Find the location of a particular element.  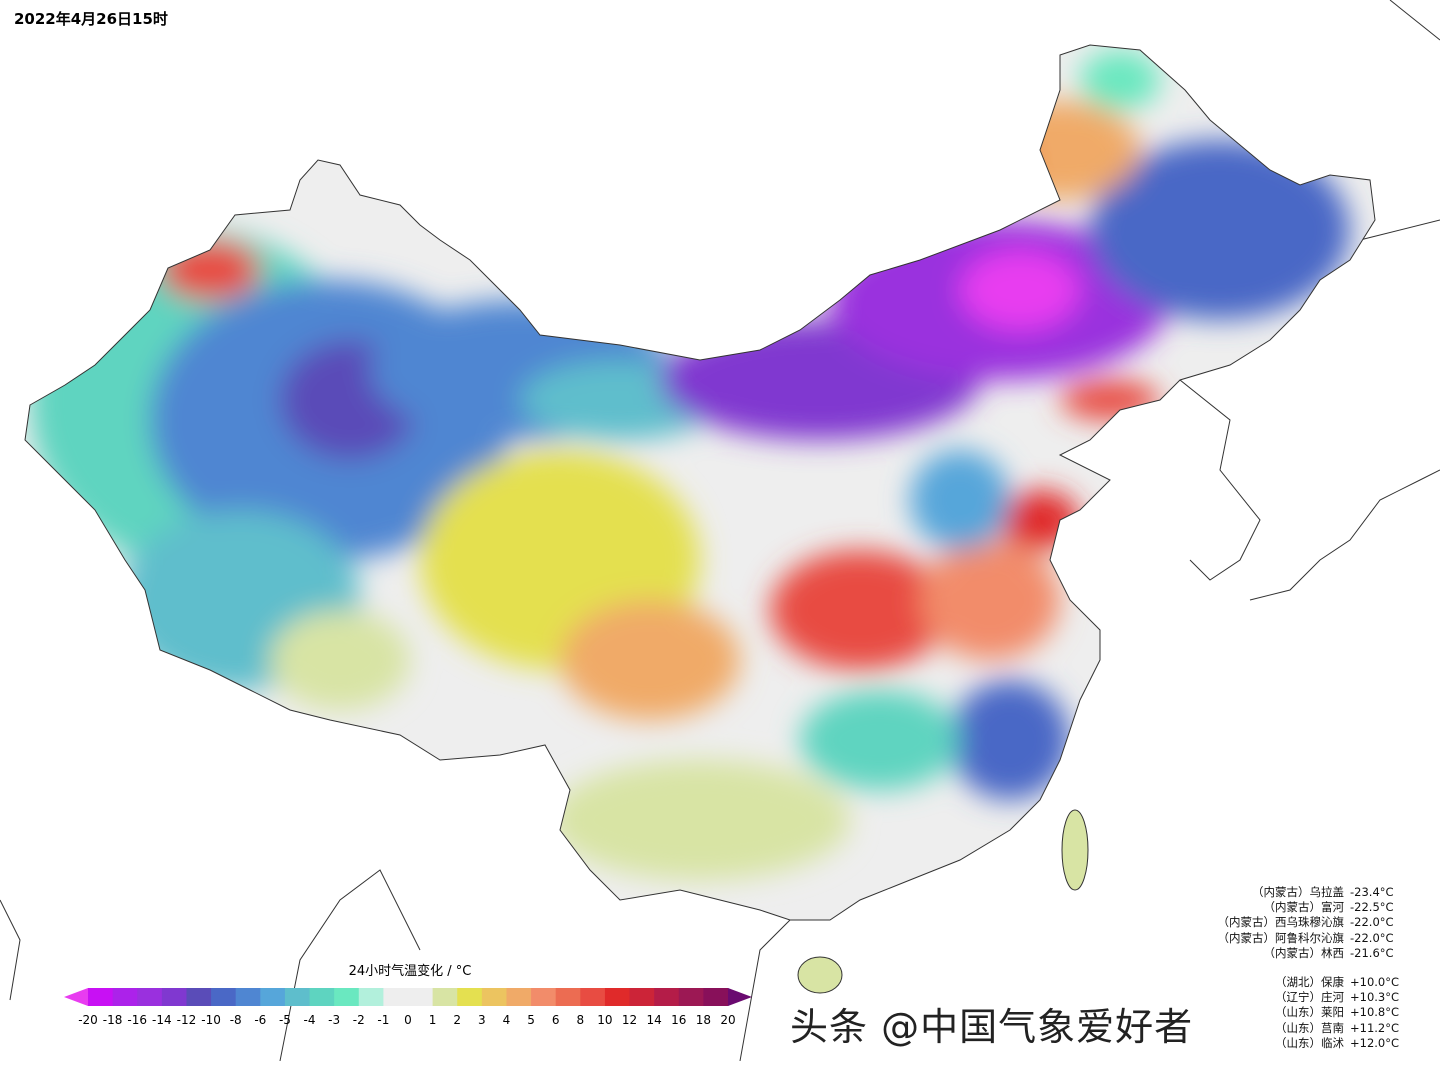

colorbar-tick-label: -16 is located at coordinates (137, 1020).